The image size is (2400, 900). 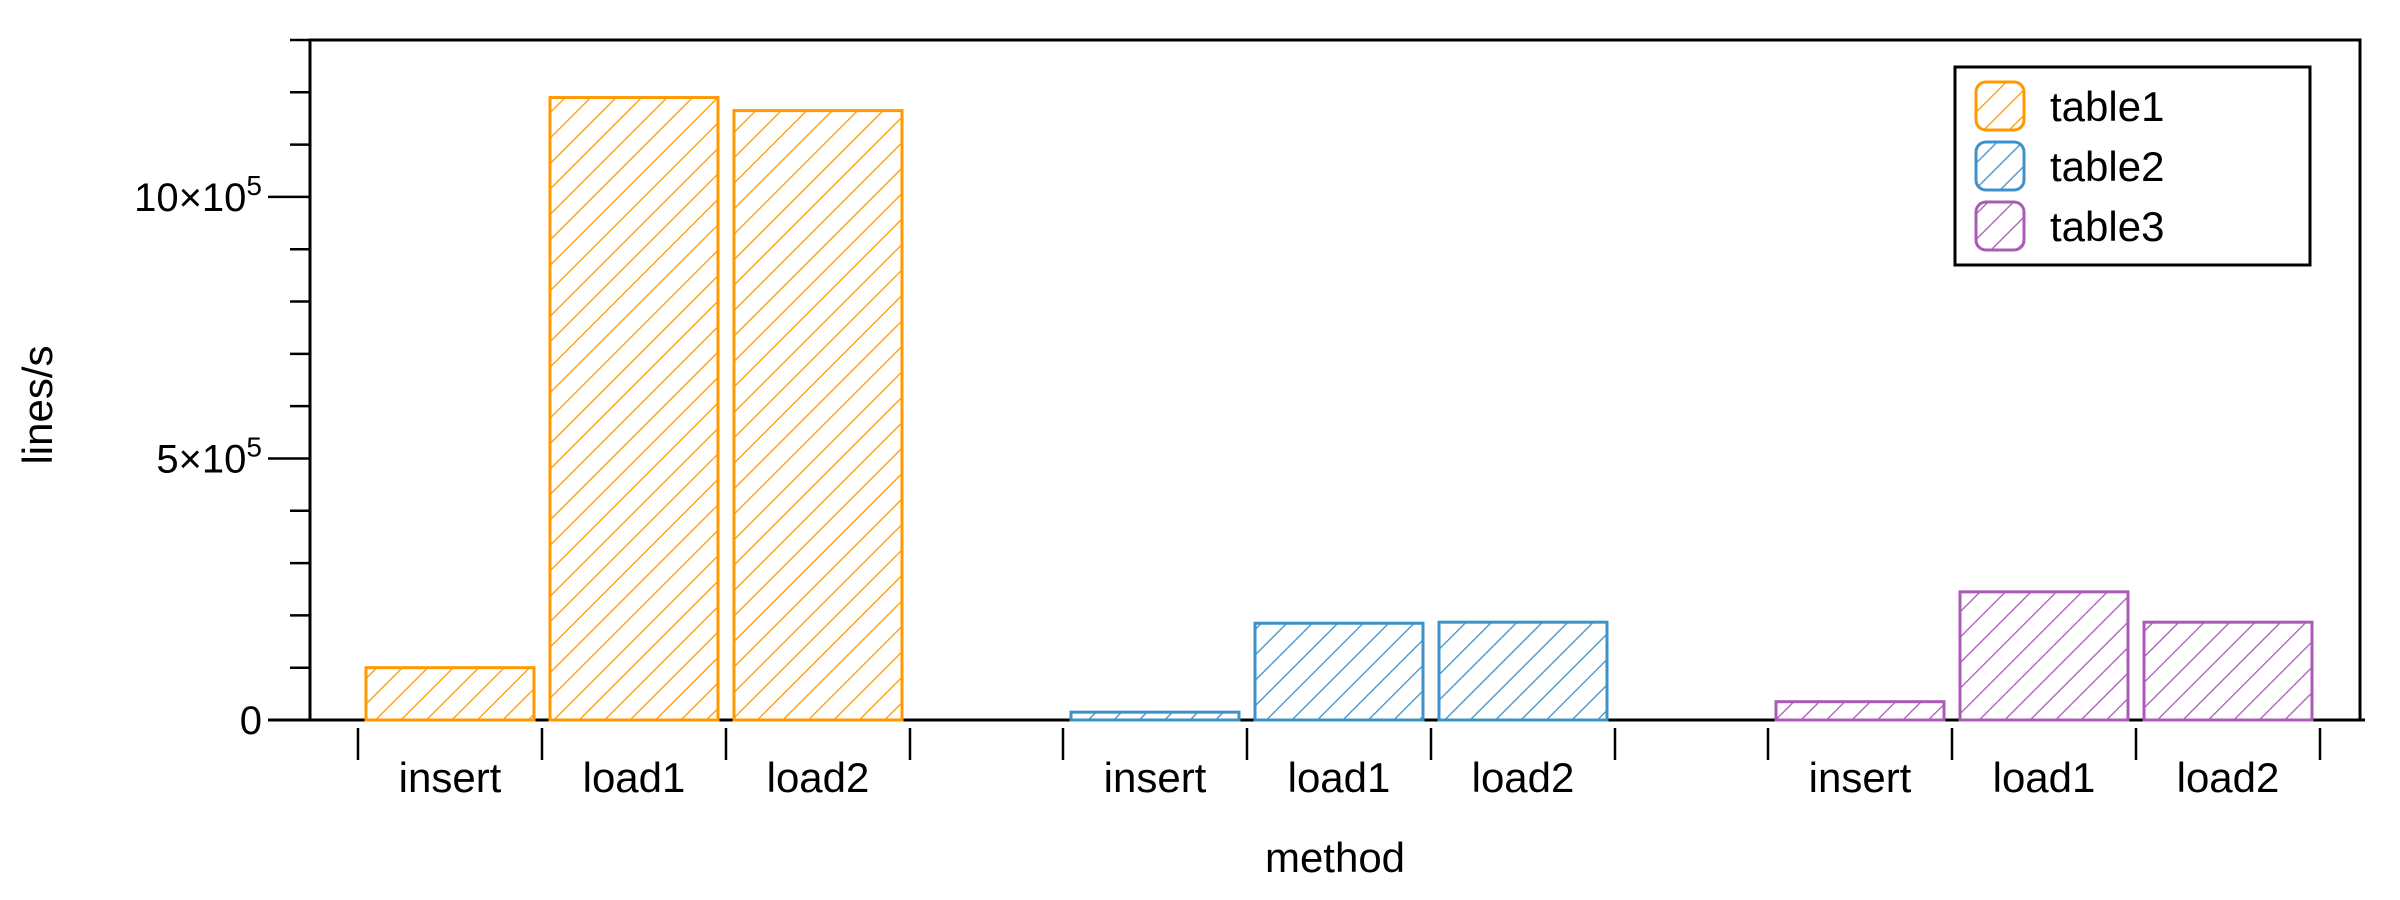 What do you see at coordinates (2000, 166) in the screenshot?
I see `legend-swatch-table2` at bounding box center [2000, 166].